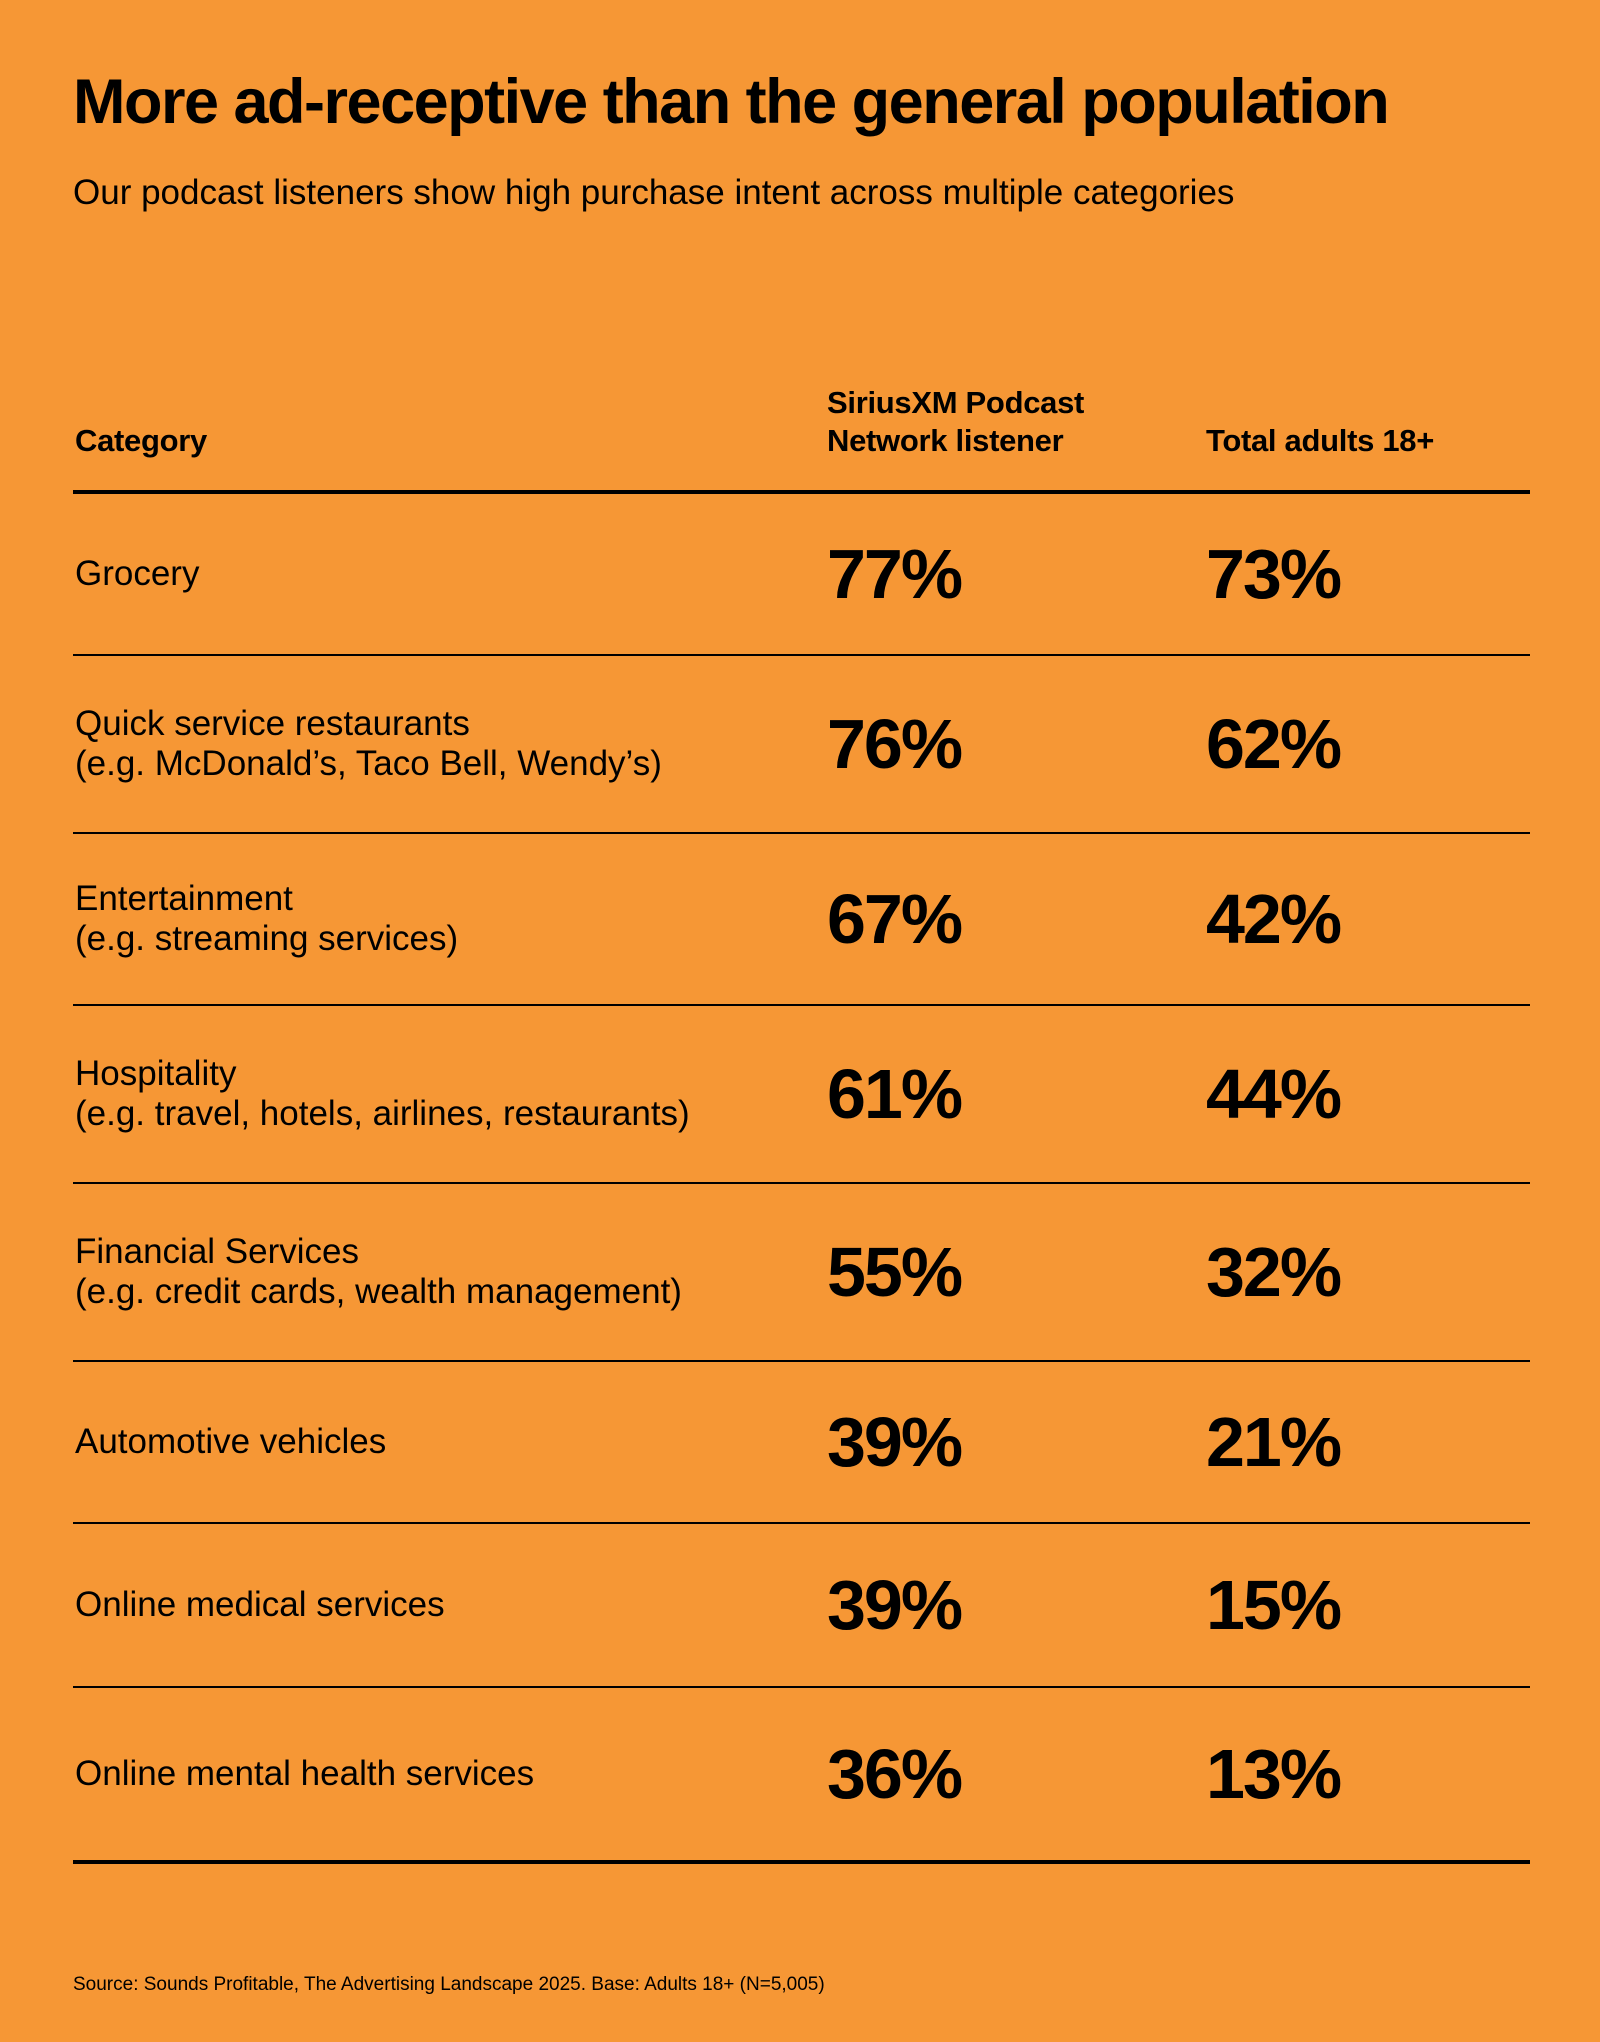 The image size is (1600, 2042). Describe the element at coordinates (956, 421) in the screenshot. I see `column-header-listener: SiriusXM Podcast Network listener` at that location.